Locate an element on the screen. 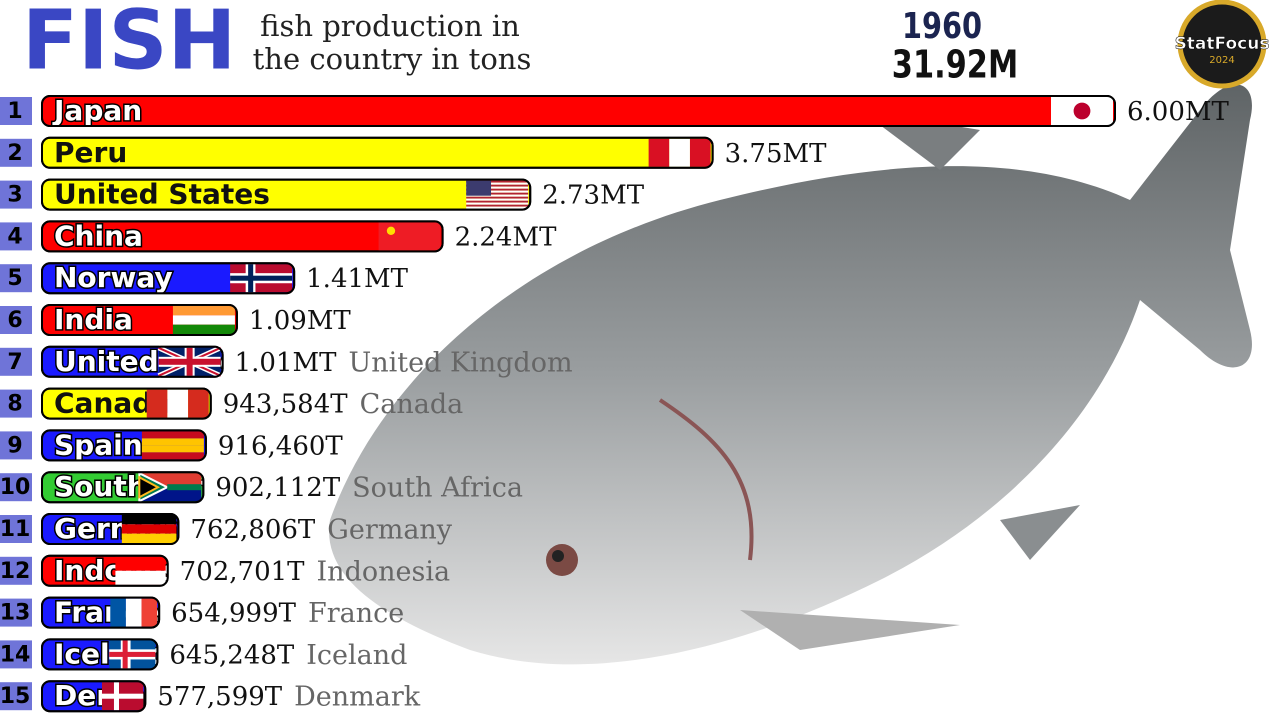 The width and height of the screenshot is (1280, 720). country-label: Indonesia is located at coordinates (384, 571).